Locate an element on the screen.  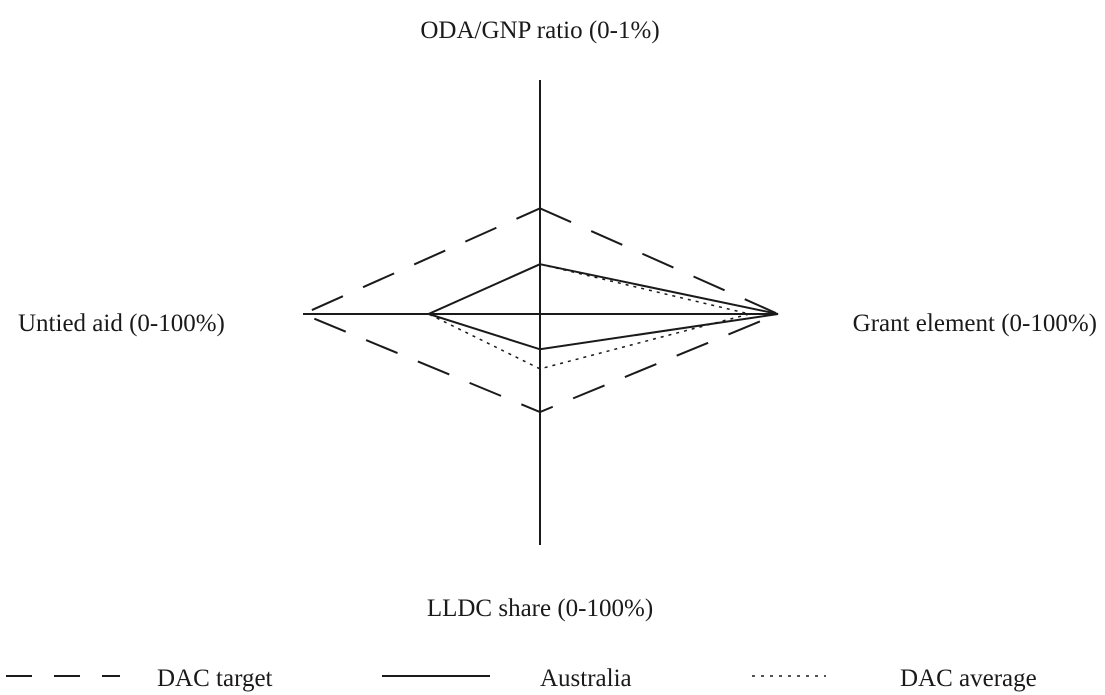
legend-label-dac-target: DAC target is located at coordinates (215, 678).